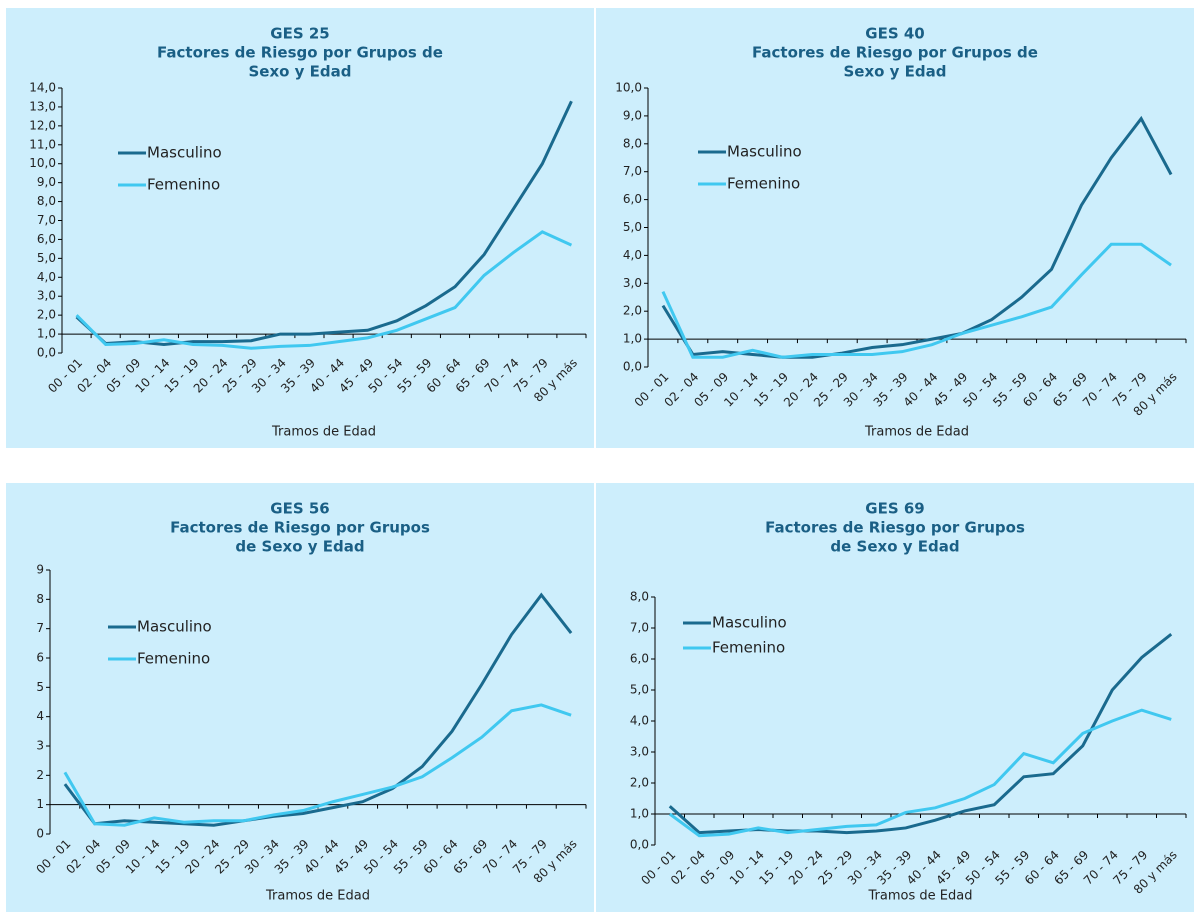  Describe the element at coordinates (40, 599) in the screenshot. I see `y-tick-label: 8` at that location.